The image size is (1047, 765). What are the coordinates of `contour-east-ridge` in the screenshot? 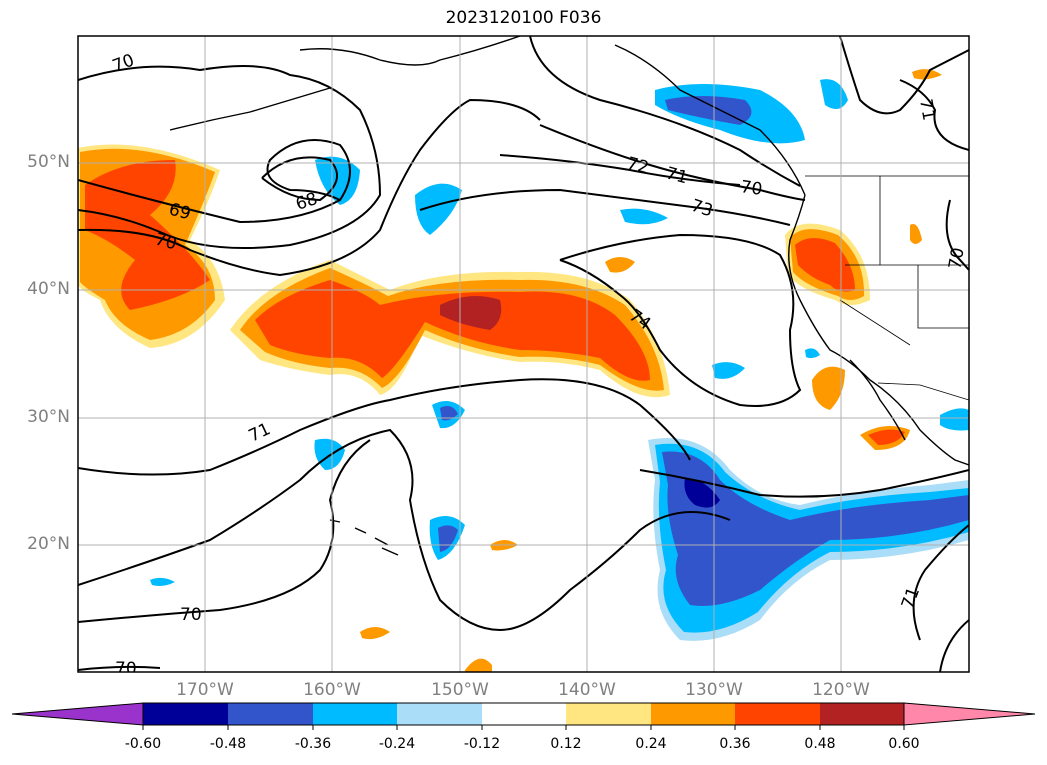 It's located at (904, 75).